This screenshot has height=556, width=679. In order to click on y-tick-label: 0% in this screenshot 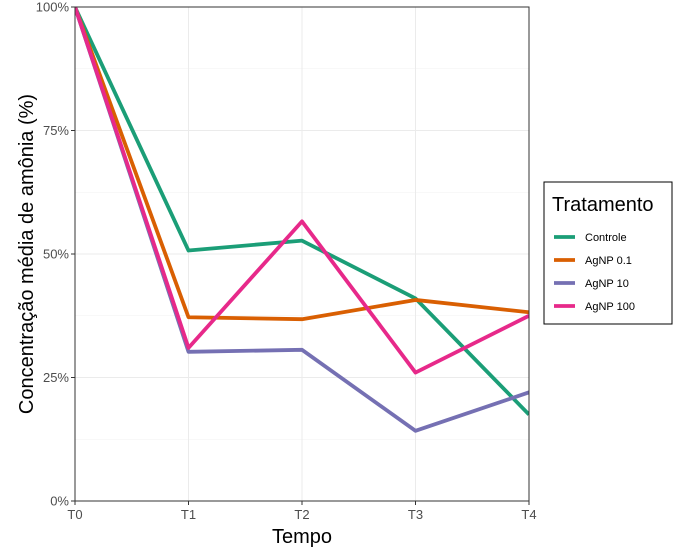, I will do `click(59, 501)`.